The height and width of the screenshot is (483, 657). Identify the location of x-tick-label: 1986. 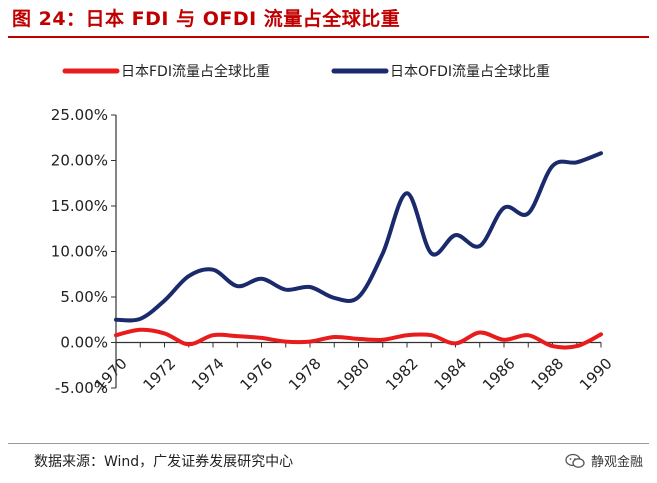
(499, 375).